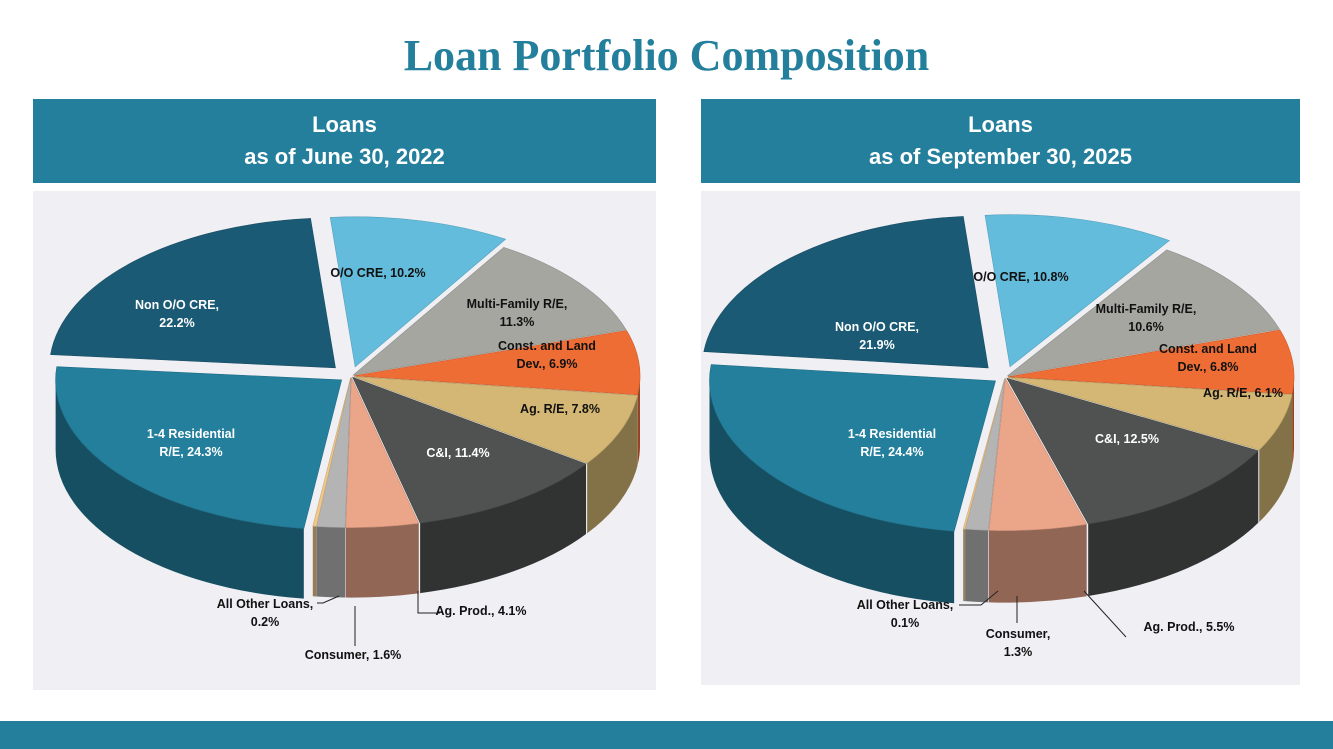  Describe the element at coordinates (382, 452) in the screenshot. I see `chart-1-slice-ag-prod` at that location.